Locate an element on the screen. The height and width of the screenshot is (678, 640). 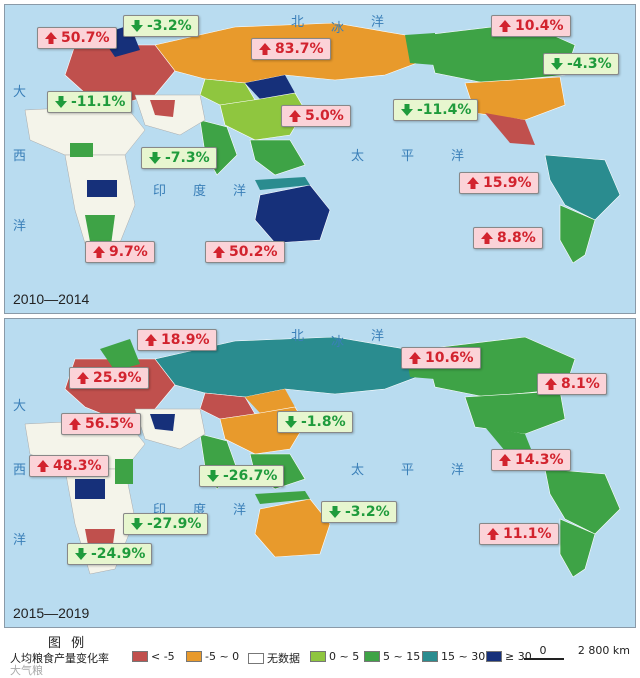
region-south-africa is located at coordinates (100, 231).